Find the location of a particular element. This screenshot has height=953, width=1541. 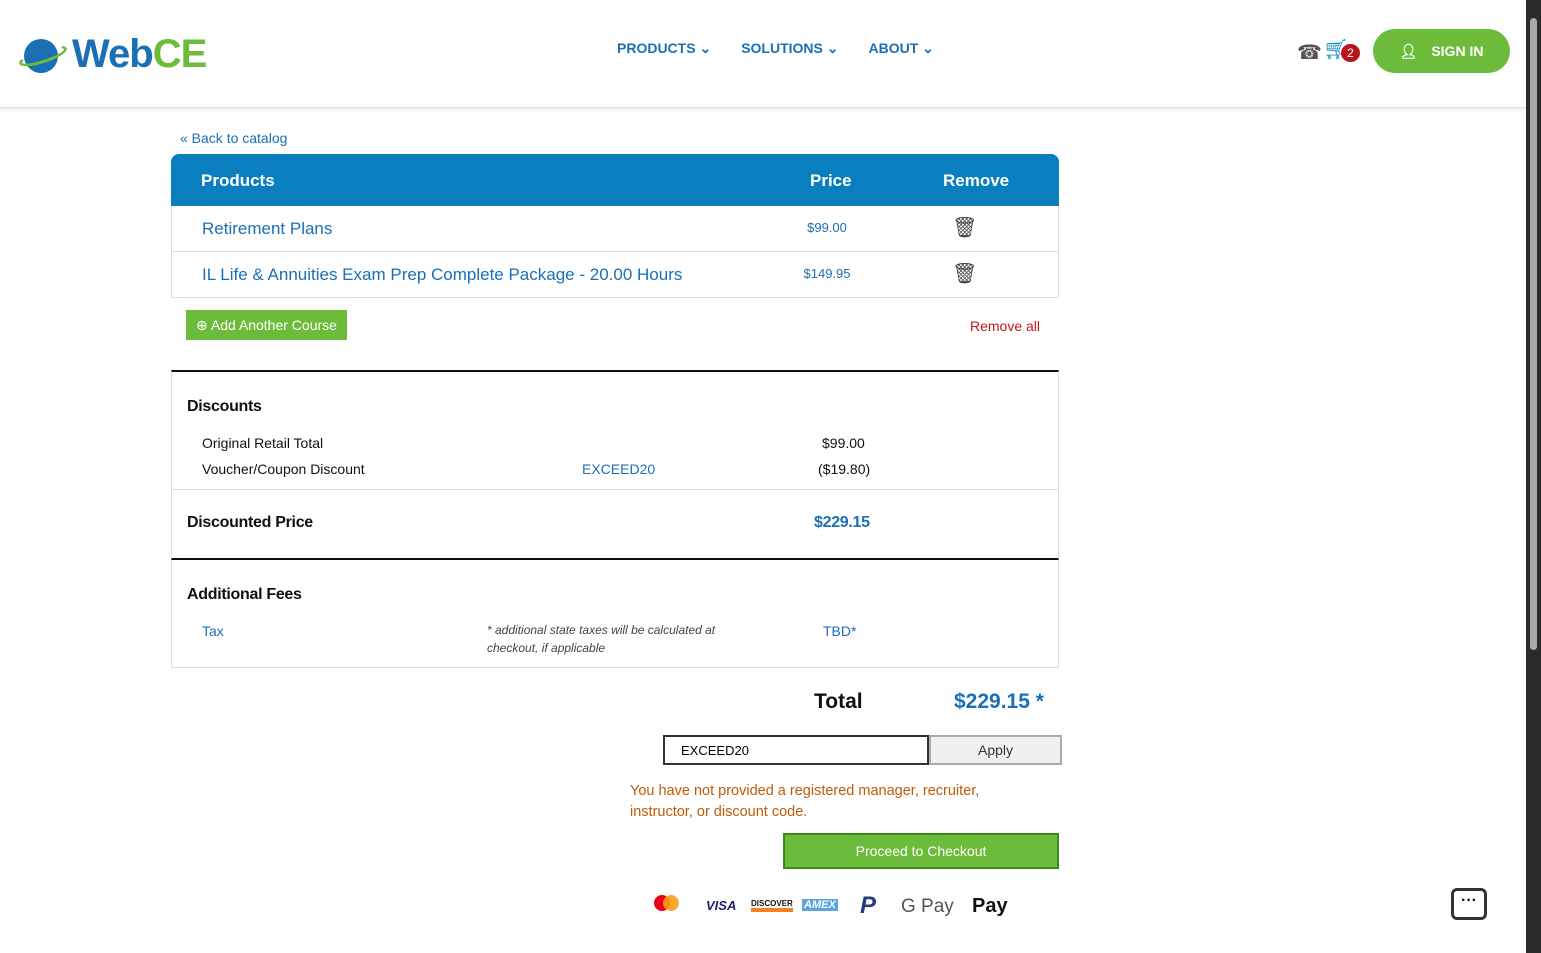

product-price: $99.00 is located at coordinates (827, 227).